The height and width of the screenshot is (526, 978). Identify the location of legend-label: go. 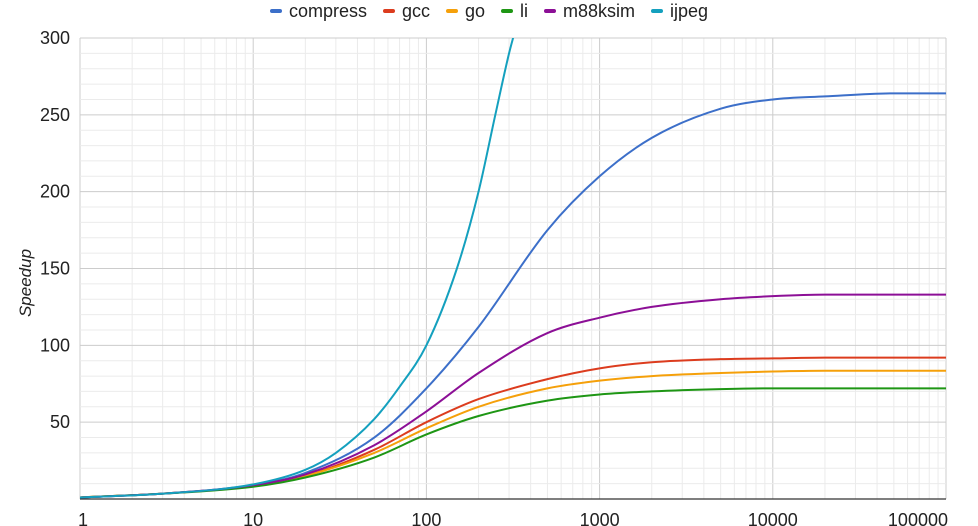
(475, 10).